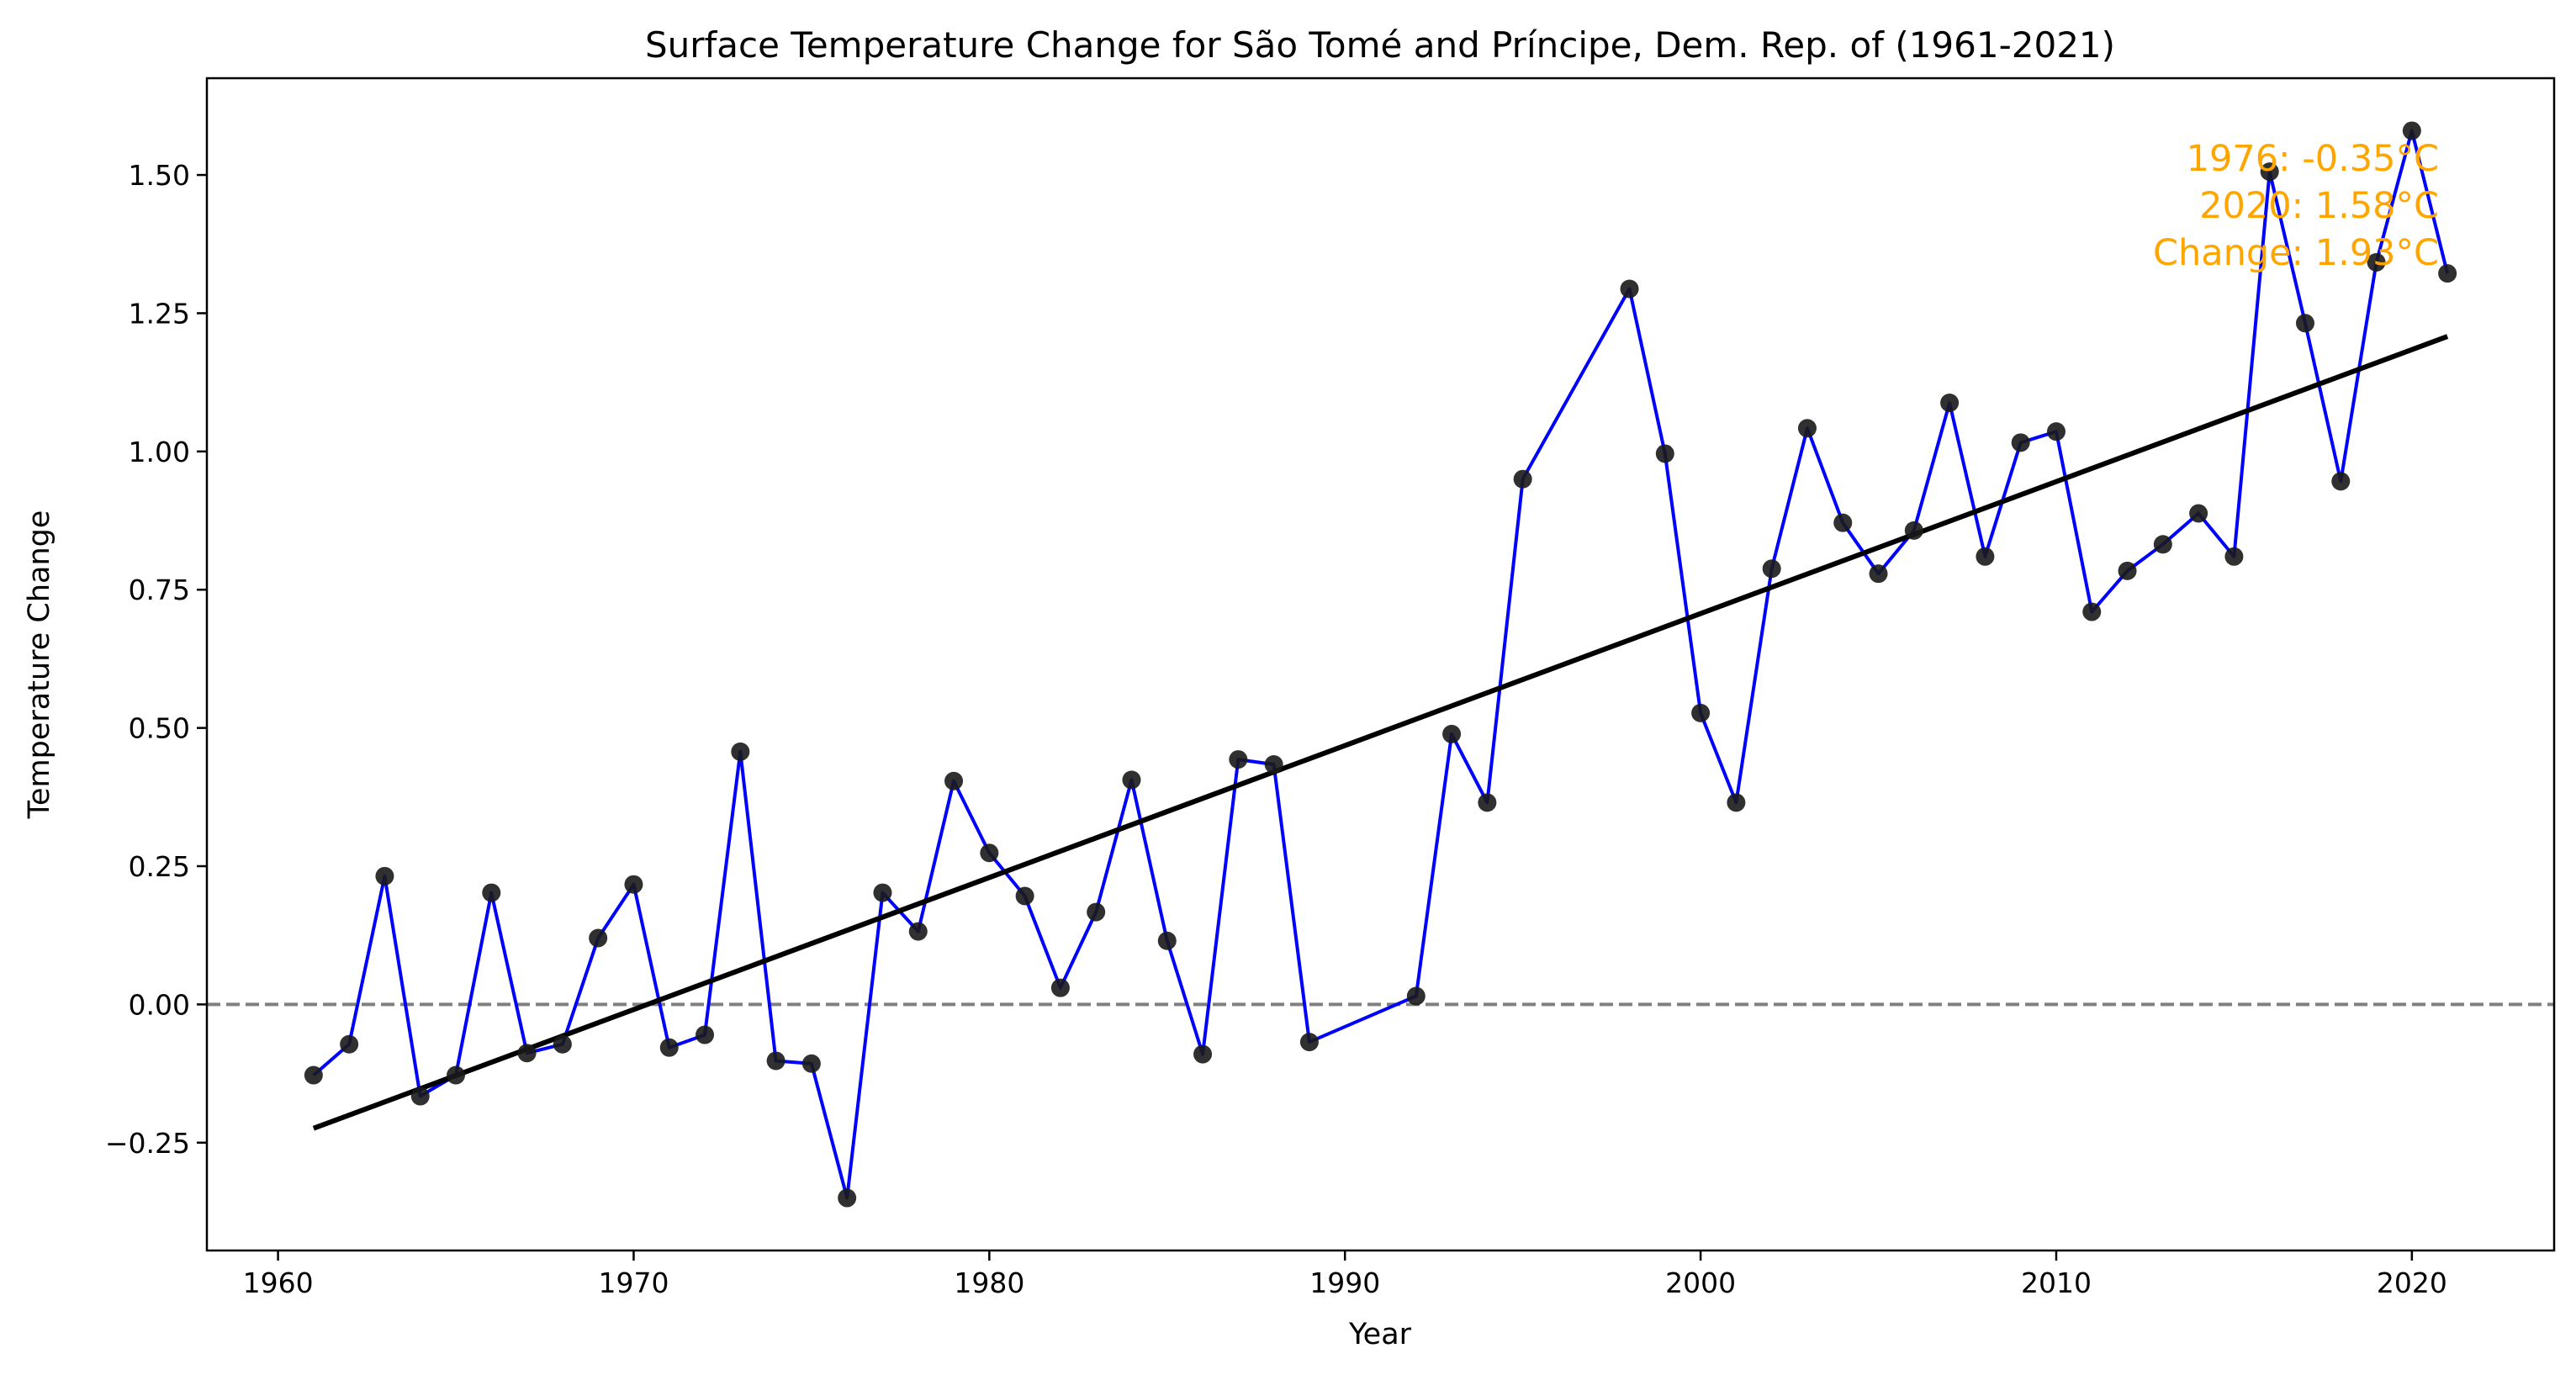  I want to click on data-point-1978, so click(918, 931).